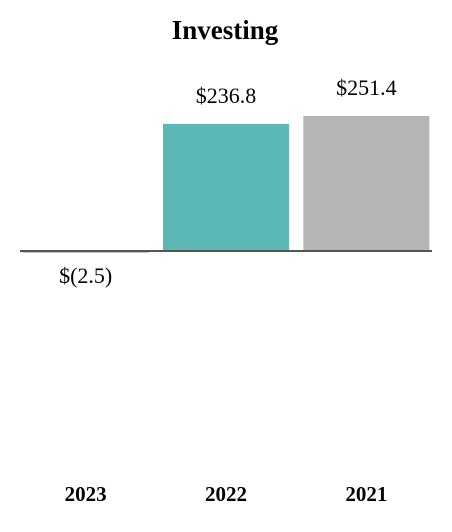  Describe the element at coordinates (225, 30) in the screenshot. I see `chart-title: Investing` at that location.